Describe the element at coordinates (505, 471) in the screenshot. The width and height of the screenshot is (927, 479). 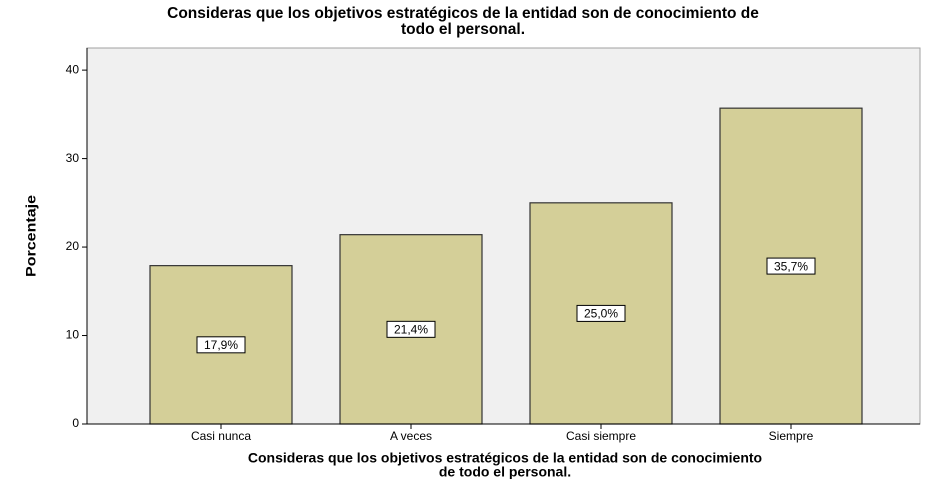
I see `x-axis-label: de todo el personal.` at that location.